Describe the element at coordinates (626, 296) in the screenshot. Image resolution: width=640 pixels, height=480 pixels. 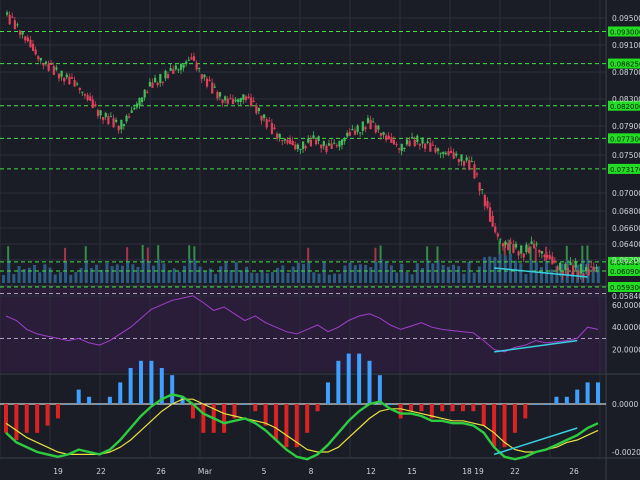
I see `price-tick-label: 0.058400` at that location.